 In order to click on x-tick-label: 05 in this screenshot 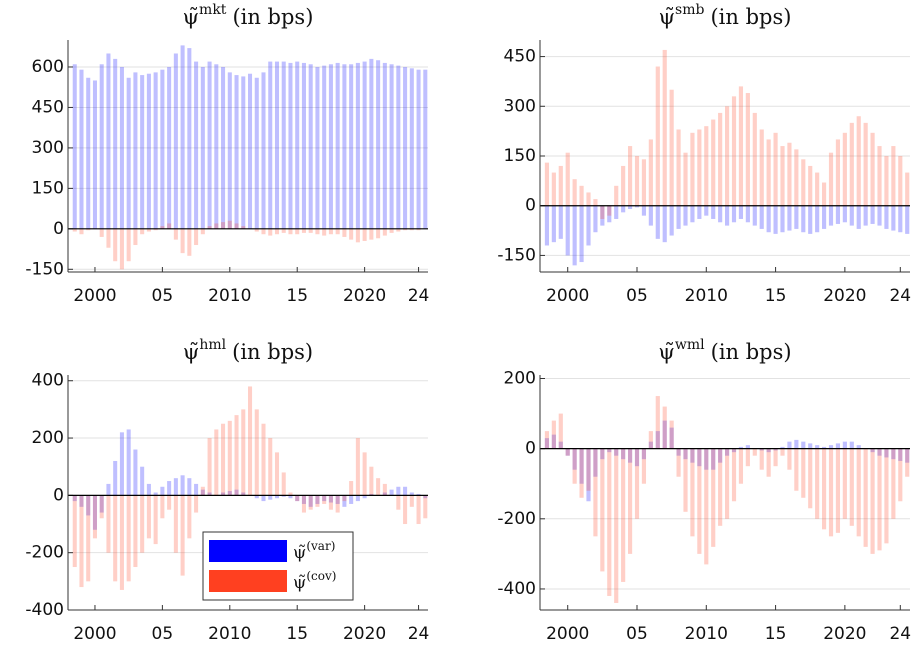, I will do `click(637, 296)`.